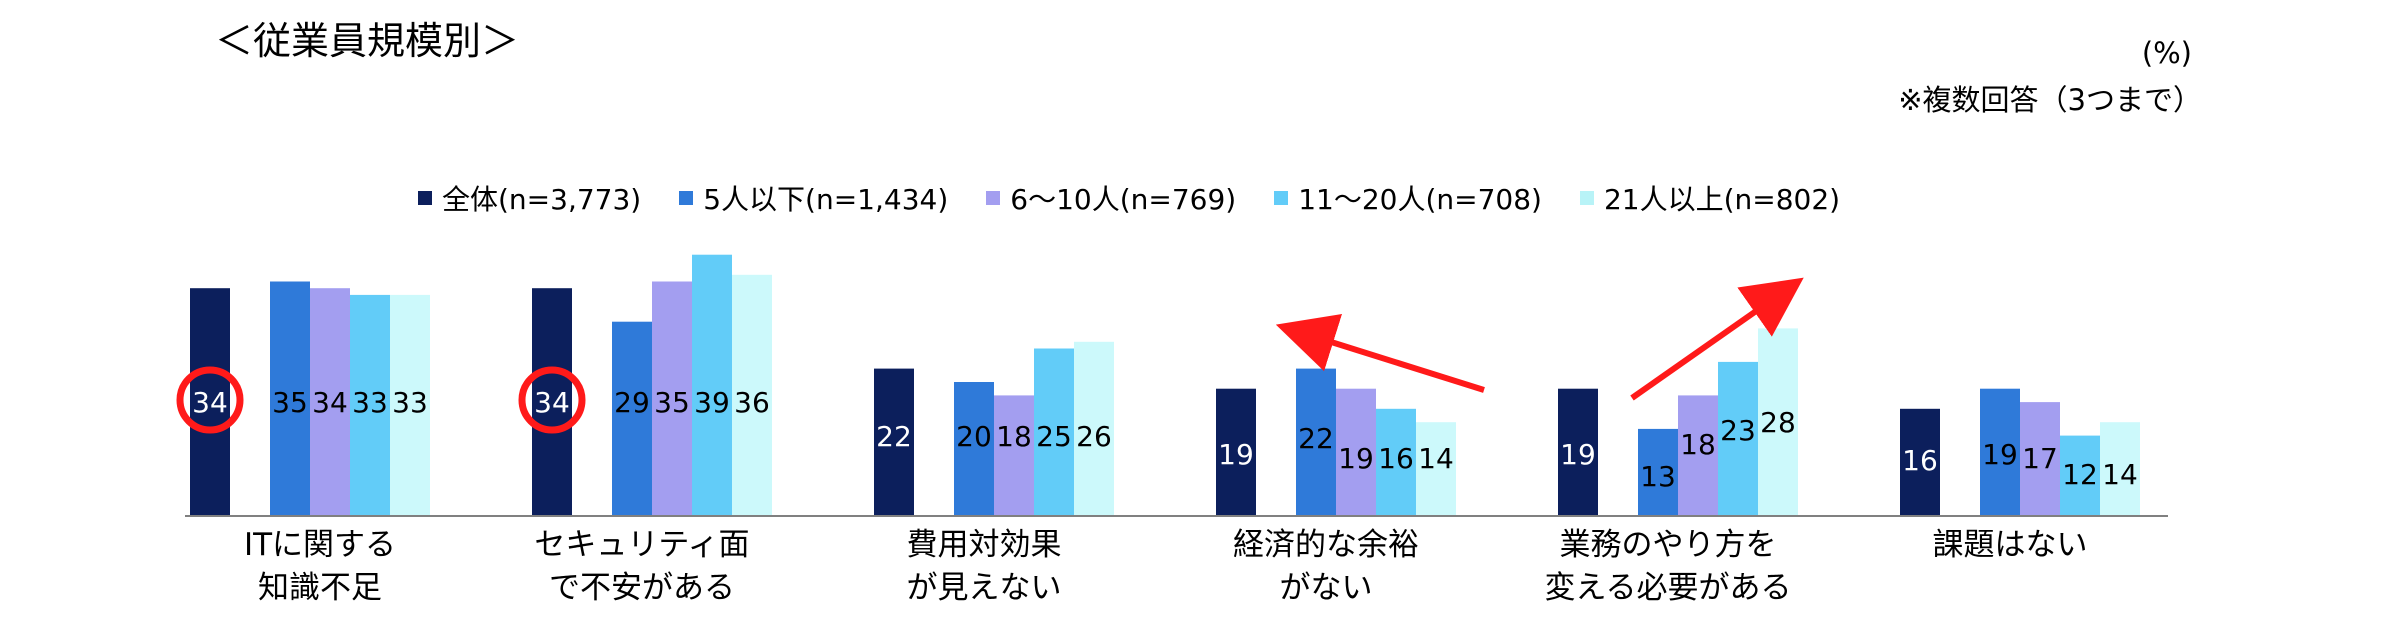 The image size is (2392, 640). I want to click on data-label: 17, so click(2040, 458).